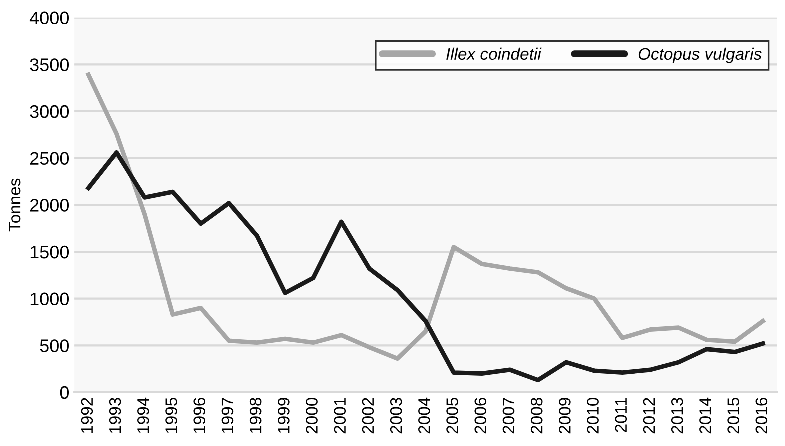 Image resolution: width=785 pixels, height=446 pixels. I want to click on x-tick-label: 2000, so click(312, 416).